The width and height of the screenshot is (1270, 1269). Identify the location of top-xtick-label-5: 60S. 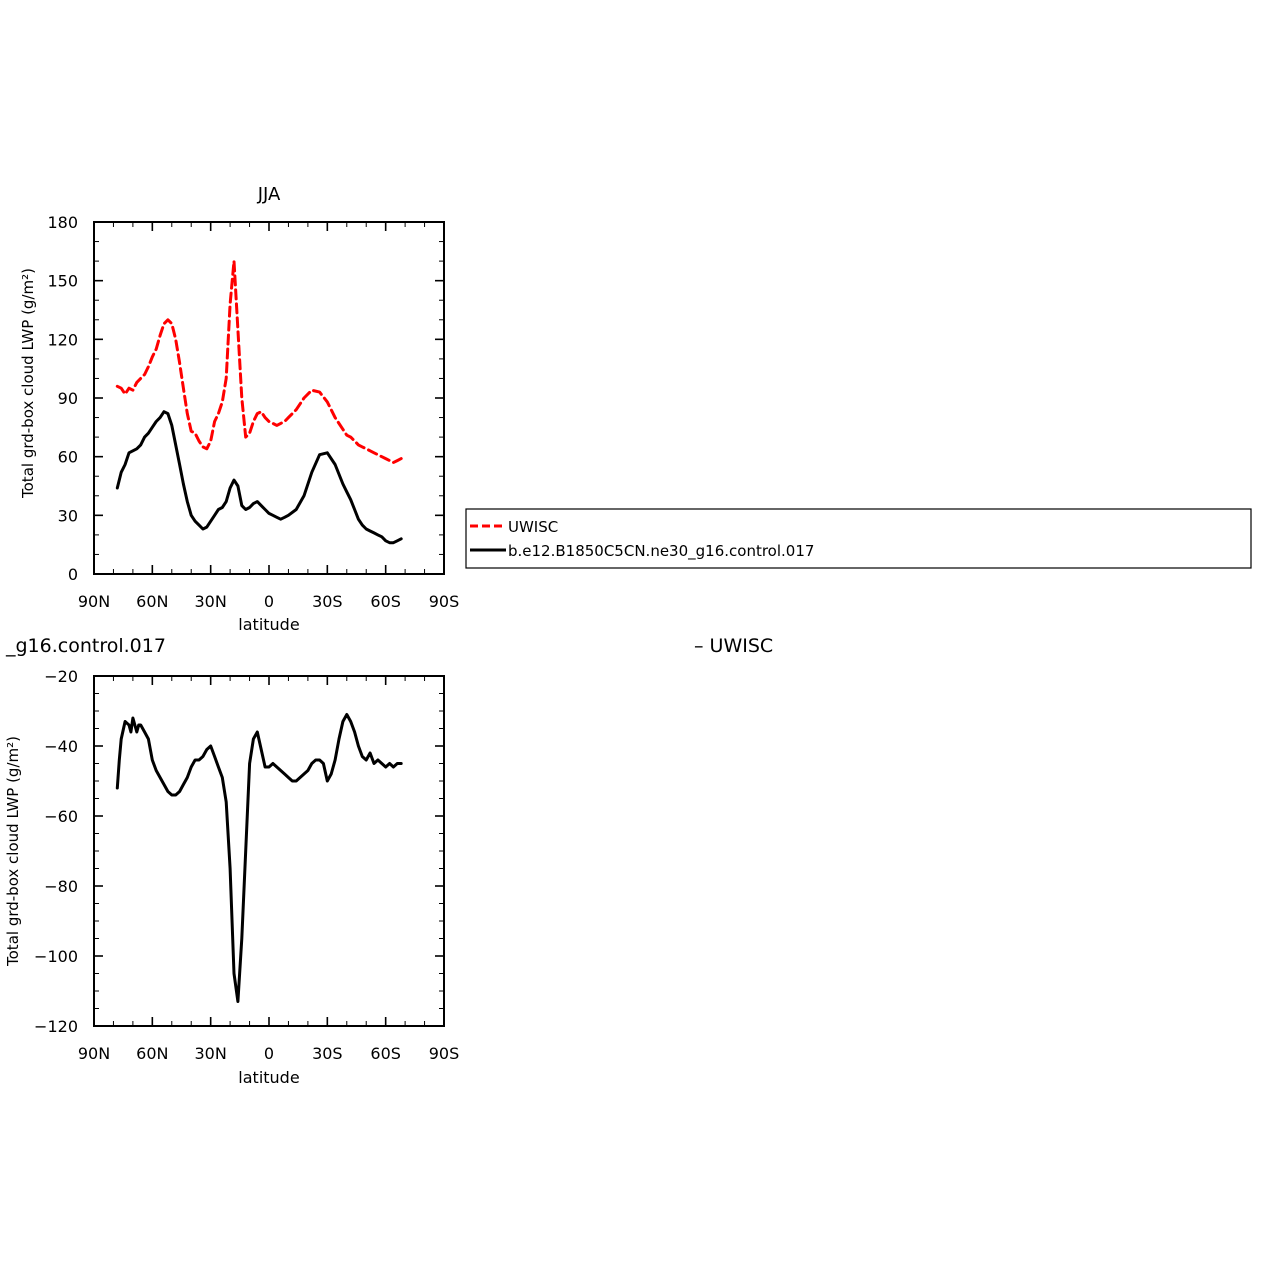
(385, 601).